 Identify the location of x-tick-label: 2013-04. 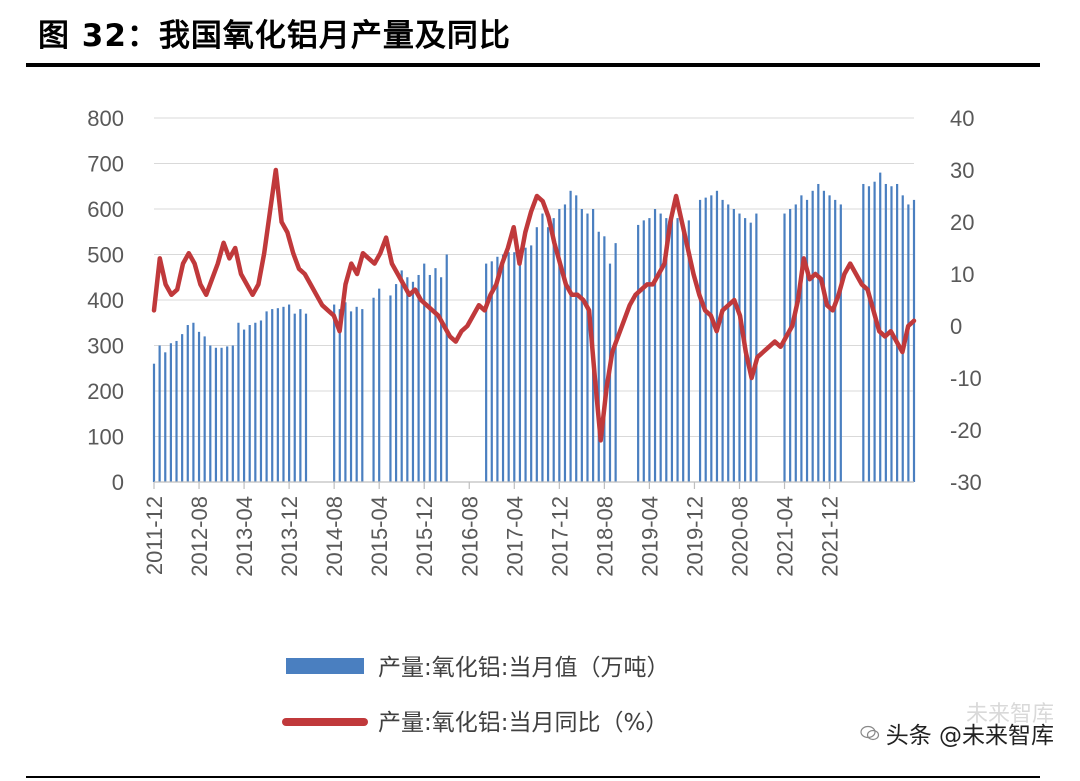
(244, 536).